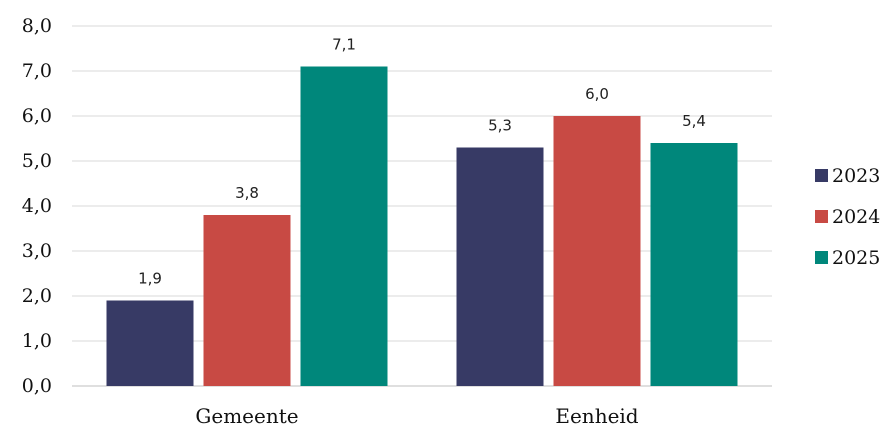 This screenshot has height=429, width=895. What do you see at coordinates (37, 116) in the screenshot?
I see `y-tick-label: 6,0` at bounding box center [37, 116].